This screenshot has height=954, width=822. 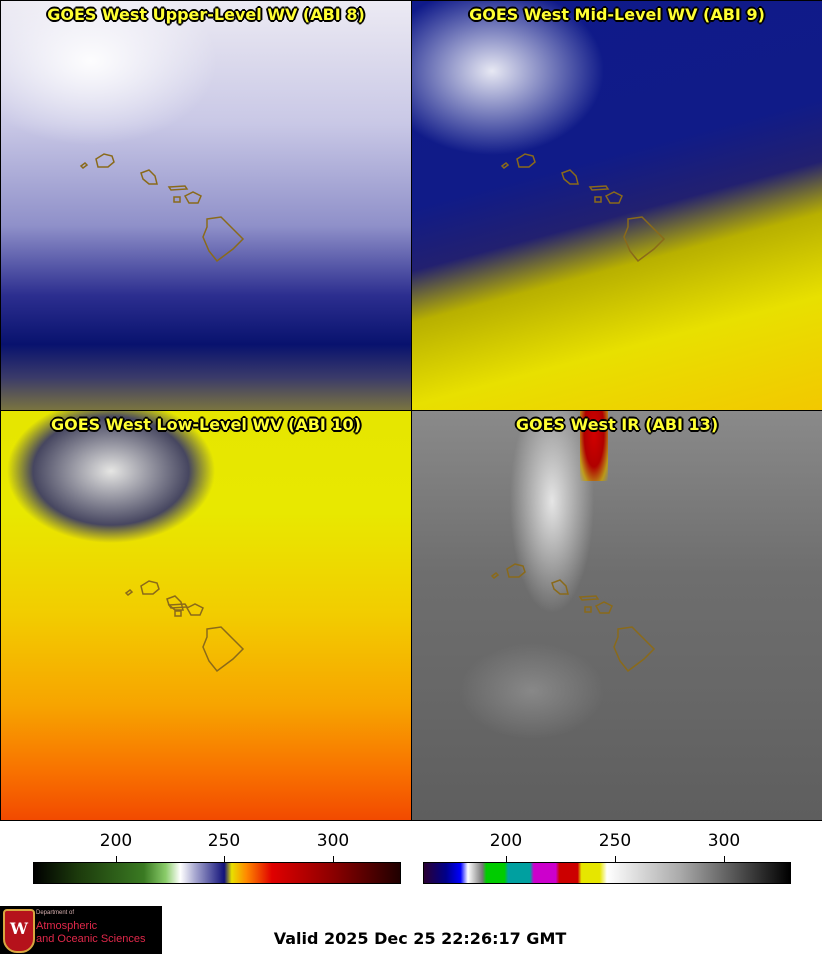 What do you see at coordinates (91, 939) in the screenshot?
I see `logo-line-2: and Oceanic Sciences` at bounding box center [91, 939].